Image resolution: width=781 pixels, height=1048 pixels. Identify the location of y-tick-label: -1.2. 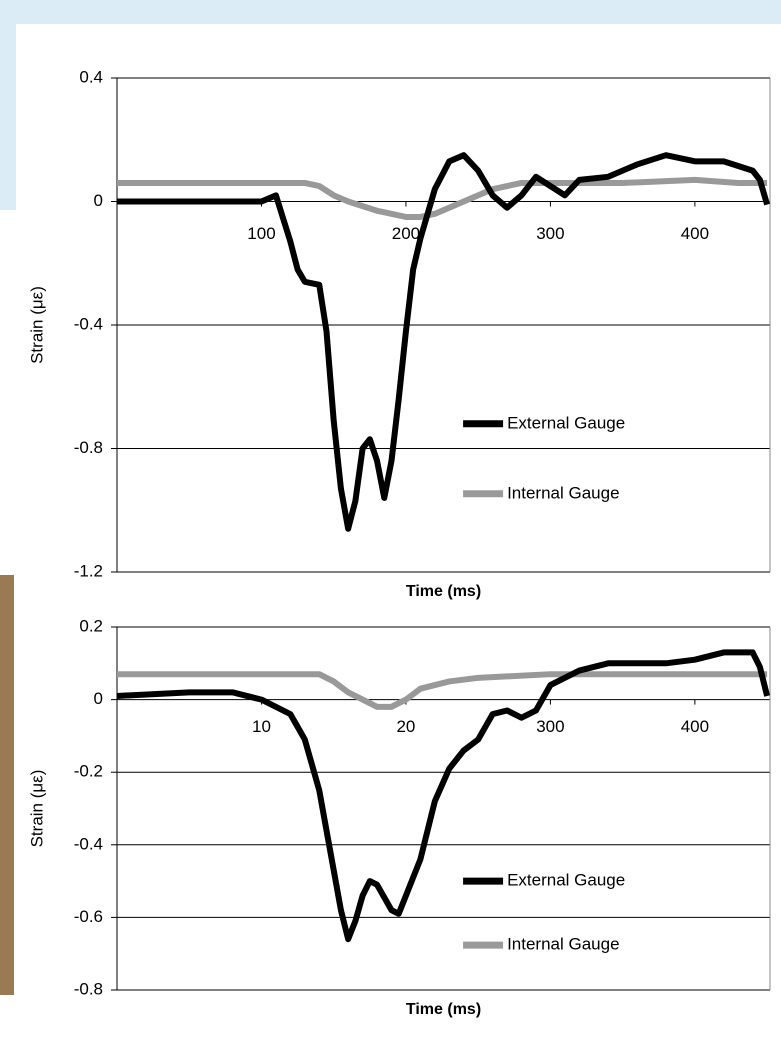
(88, 570).